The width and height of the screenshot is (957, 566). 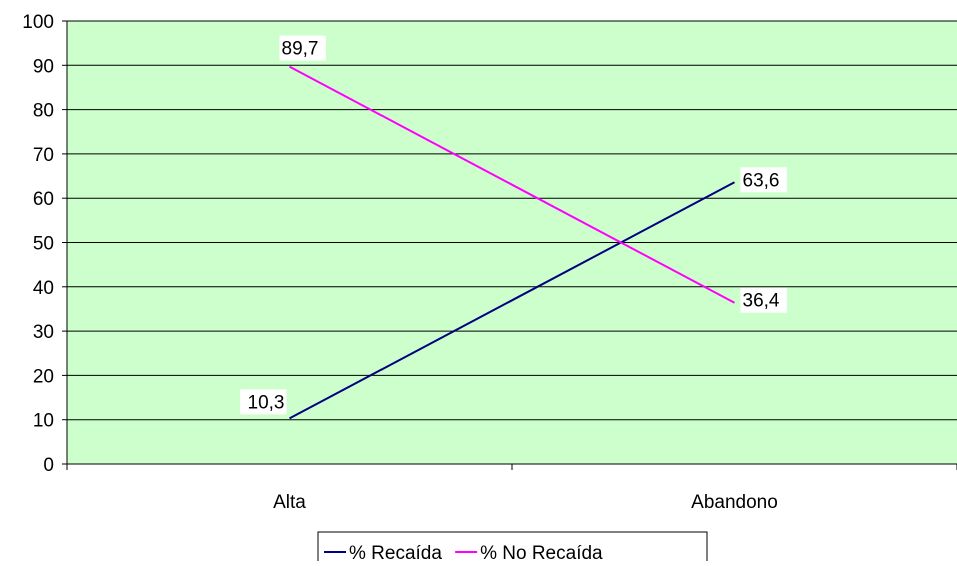 What do you see at coordinates (734, 502) in the screenshot?
I see `x-tick-label: Abandono` at bounding box center [734, 502].